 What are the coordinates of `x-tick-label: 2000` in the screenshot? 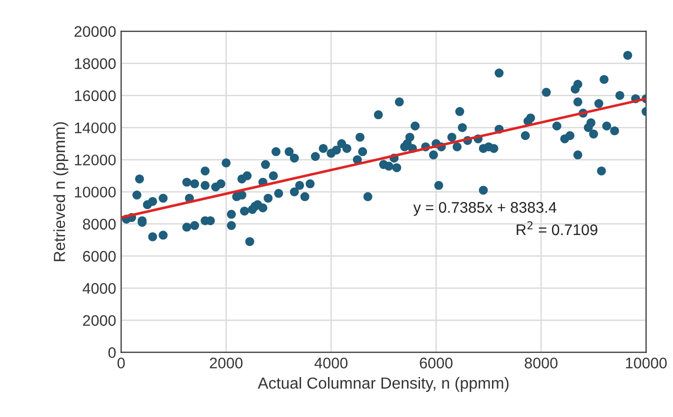 It's located at (226, 363).